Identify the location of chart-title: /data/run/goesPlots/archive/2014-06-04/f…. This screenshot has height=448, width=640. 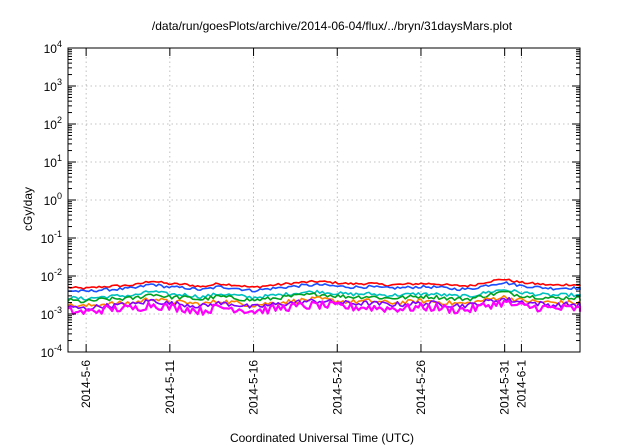
(332, 26).